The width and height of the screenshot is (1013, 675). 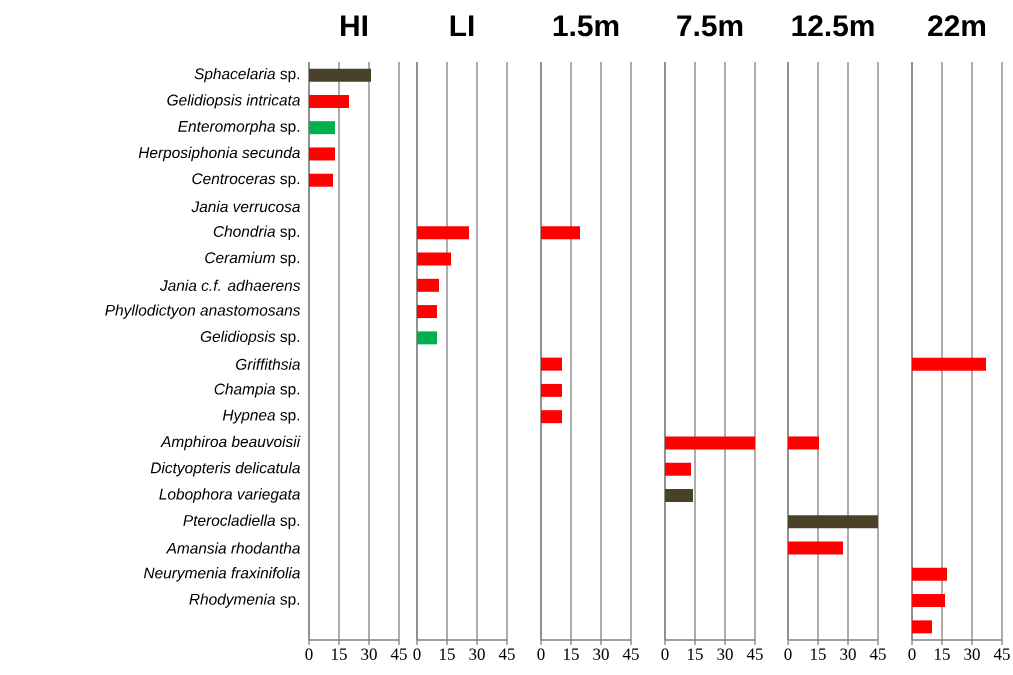 I want to click on y-tick-label: Gelidiopsis intricata, so click(x=233, y=101).